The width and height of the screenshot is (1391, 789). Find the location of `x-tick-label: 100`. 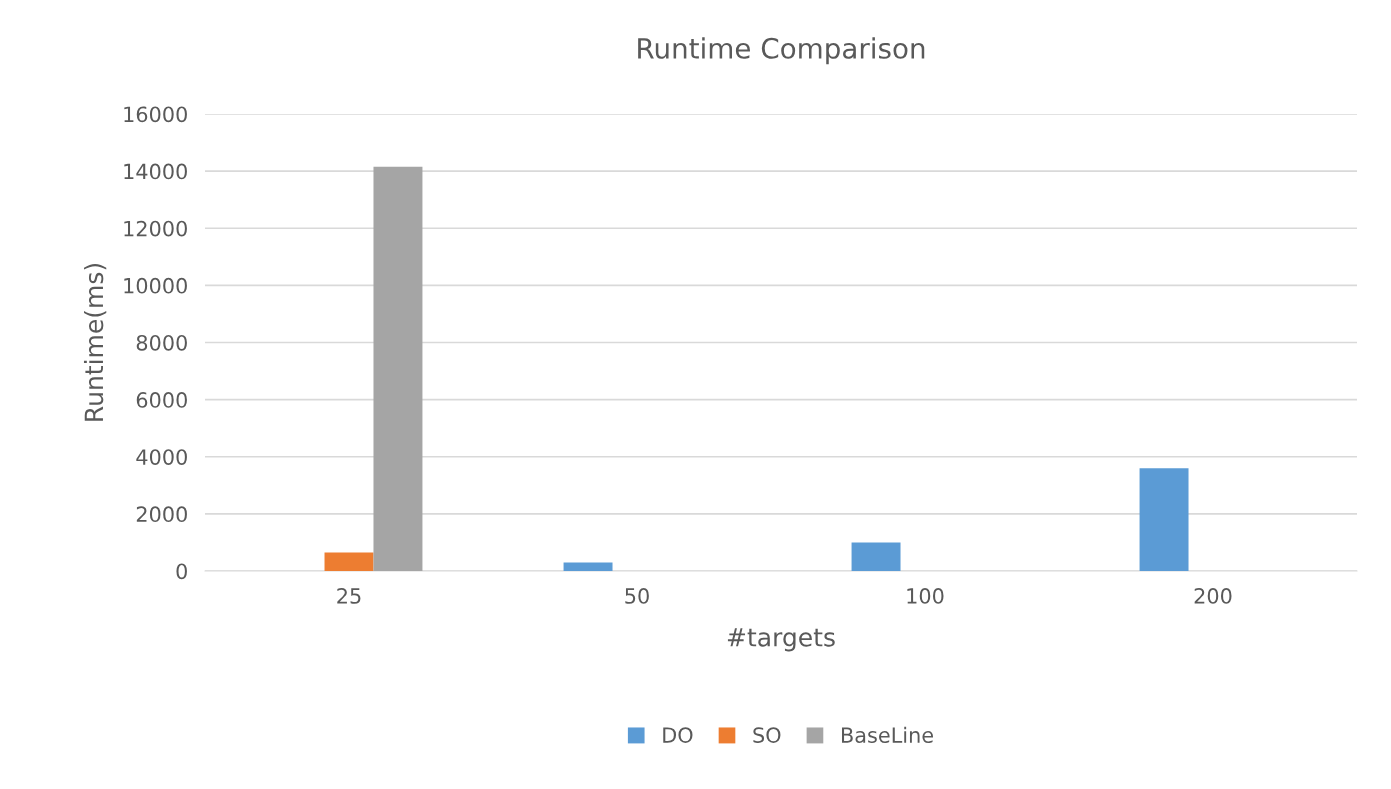

x-tick-label: 100 is located at coordinates (925, 596).